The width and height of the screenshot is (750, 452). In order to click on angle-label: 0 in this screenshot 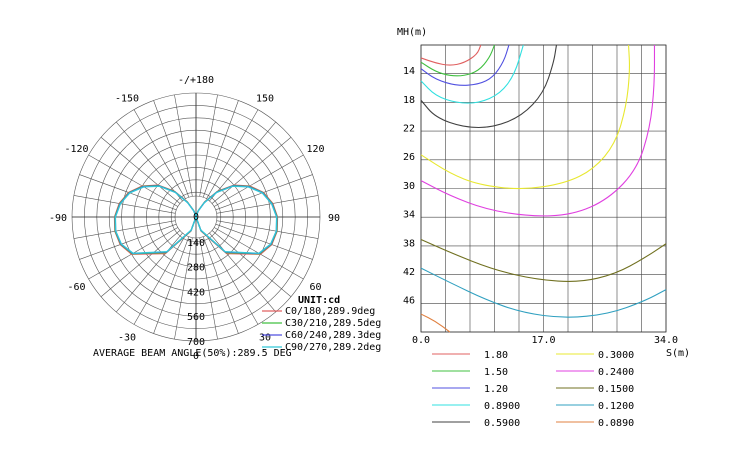, I will do `click(196, 356)`.